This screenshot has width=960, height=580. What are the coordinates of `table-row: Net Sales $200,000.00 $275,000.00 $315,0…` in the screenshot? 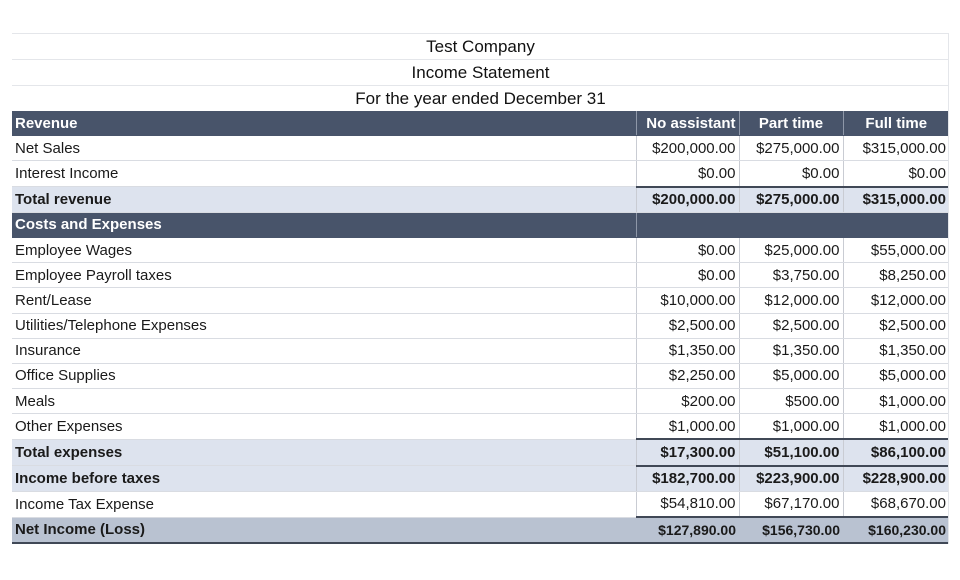 It's located at (480, 148).